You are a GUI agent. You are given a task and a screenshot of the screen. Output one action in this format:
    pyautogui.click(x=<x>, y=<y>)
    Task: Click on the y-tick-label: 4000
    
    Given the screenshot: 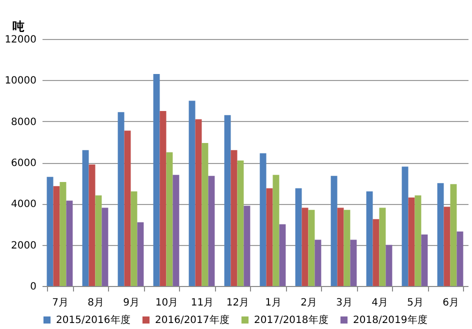 What is the action you would take?
    pyautogui.click(x=23, y=204)
    